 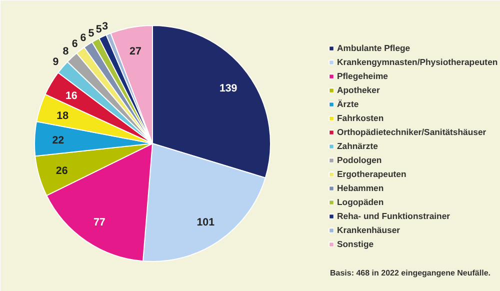 What do you see at coordinates (228, 88) in the screenshot?
I see `data-label: 139` at bounding box center [228, 88].